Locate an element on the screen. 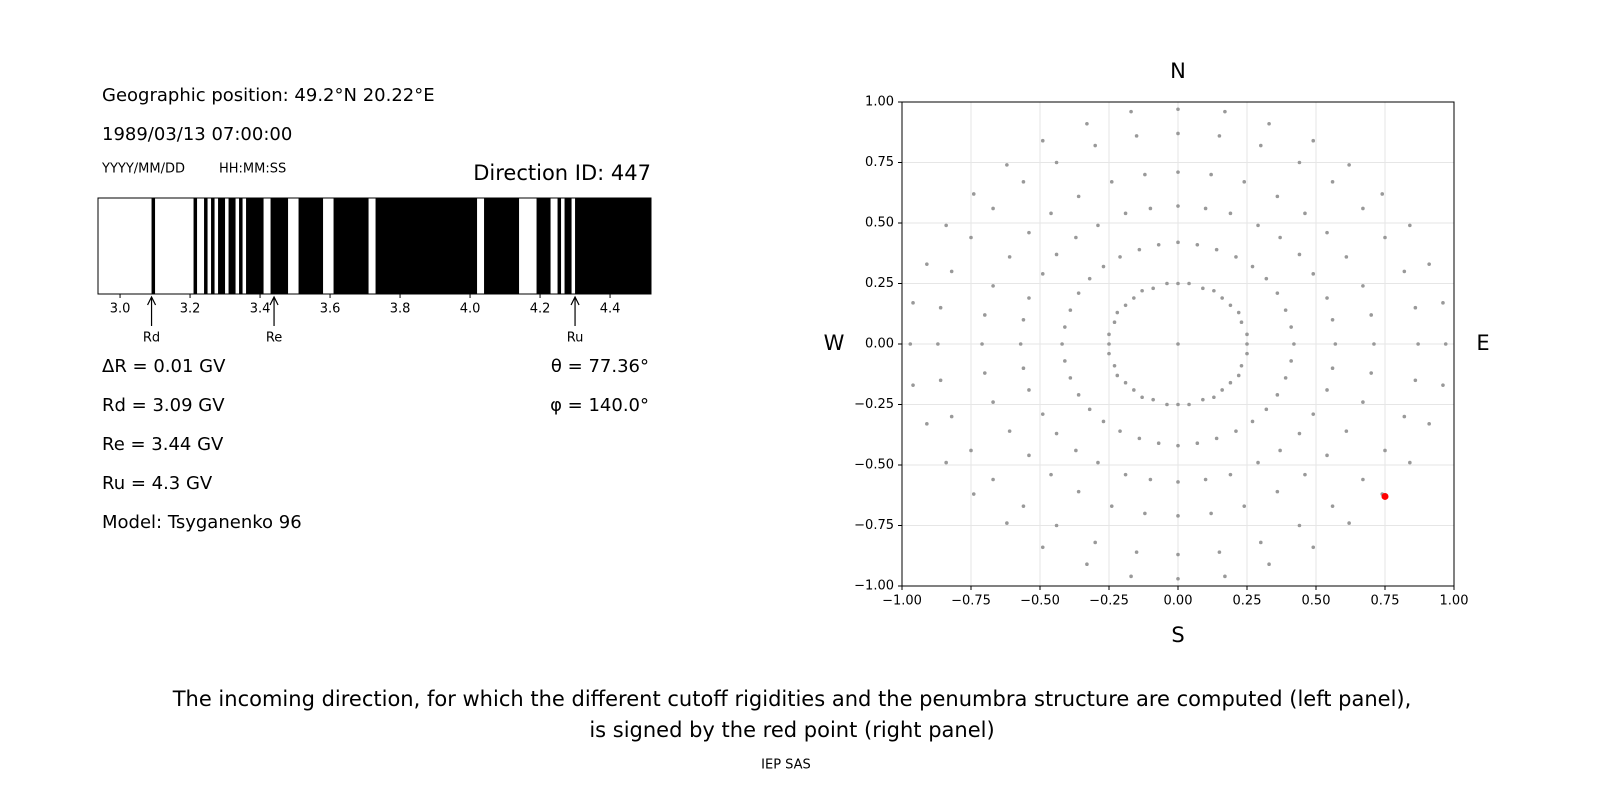 The width and height of the screenshot is (1600, 800). penumbra-frame is located at coordinates (374, 246).